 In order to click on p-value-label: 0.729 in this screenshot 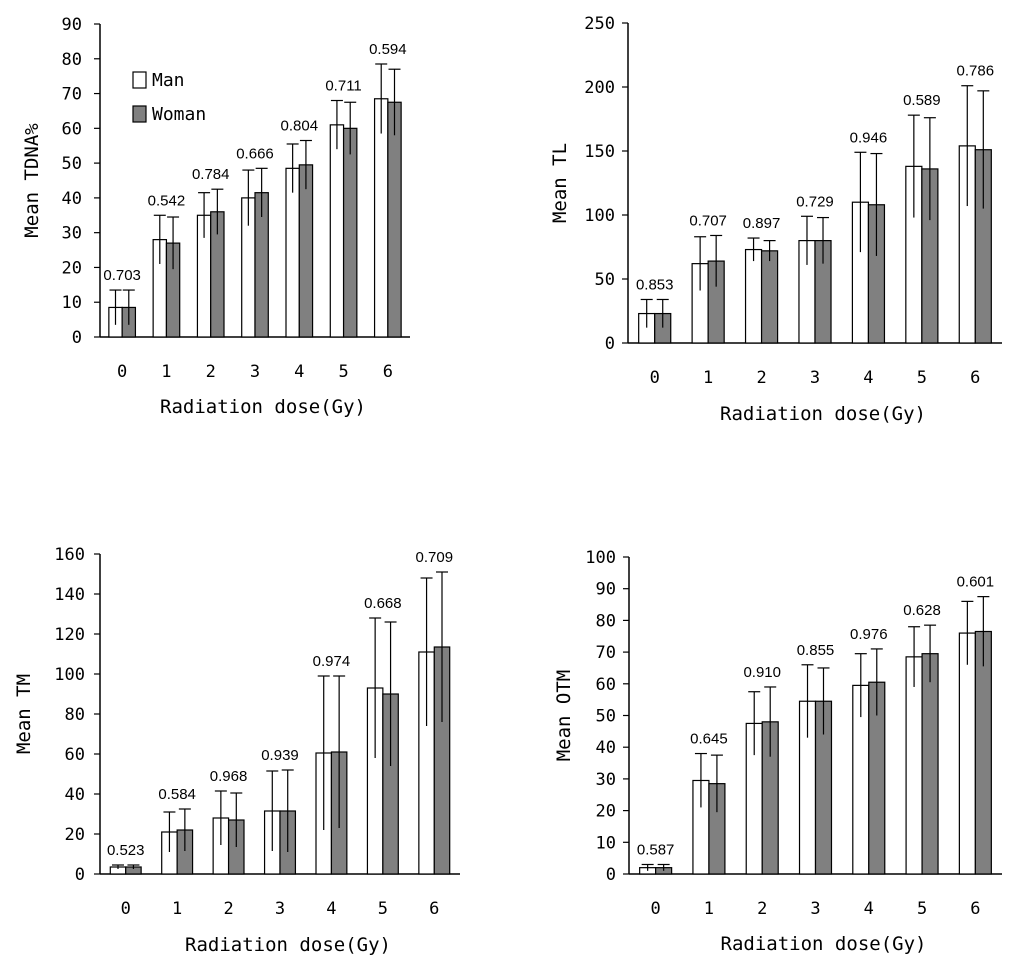, I will do `click(815, 201)`.